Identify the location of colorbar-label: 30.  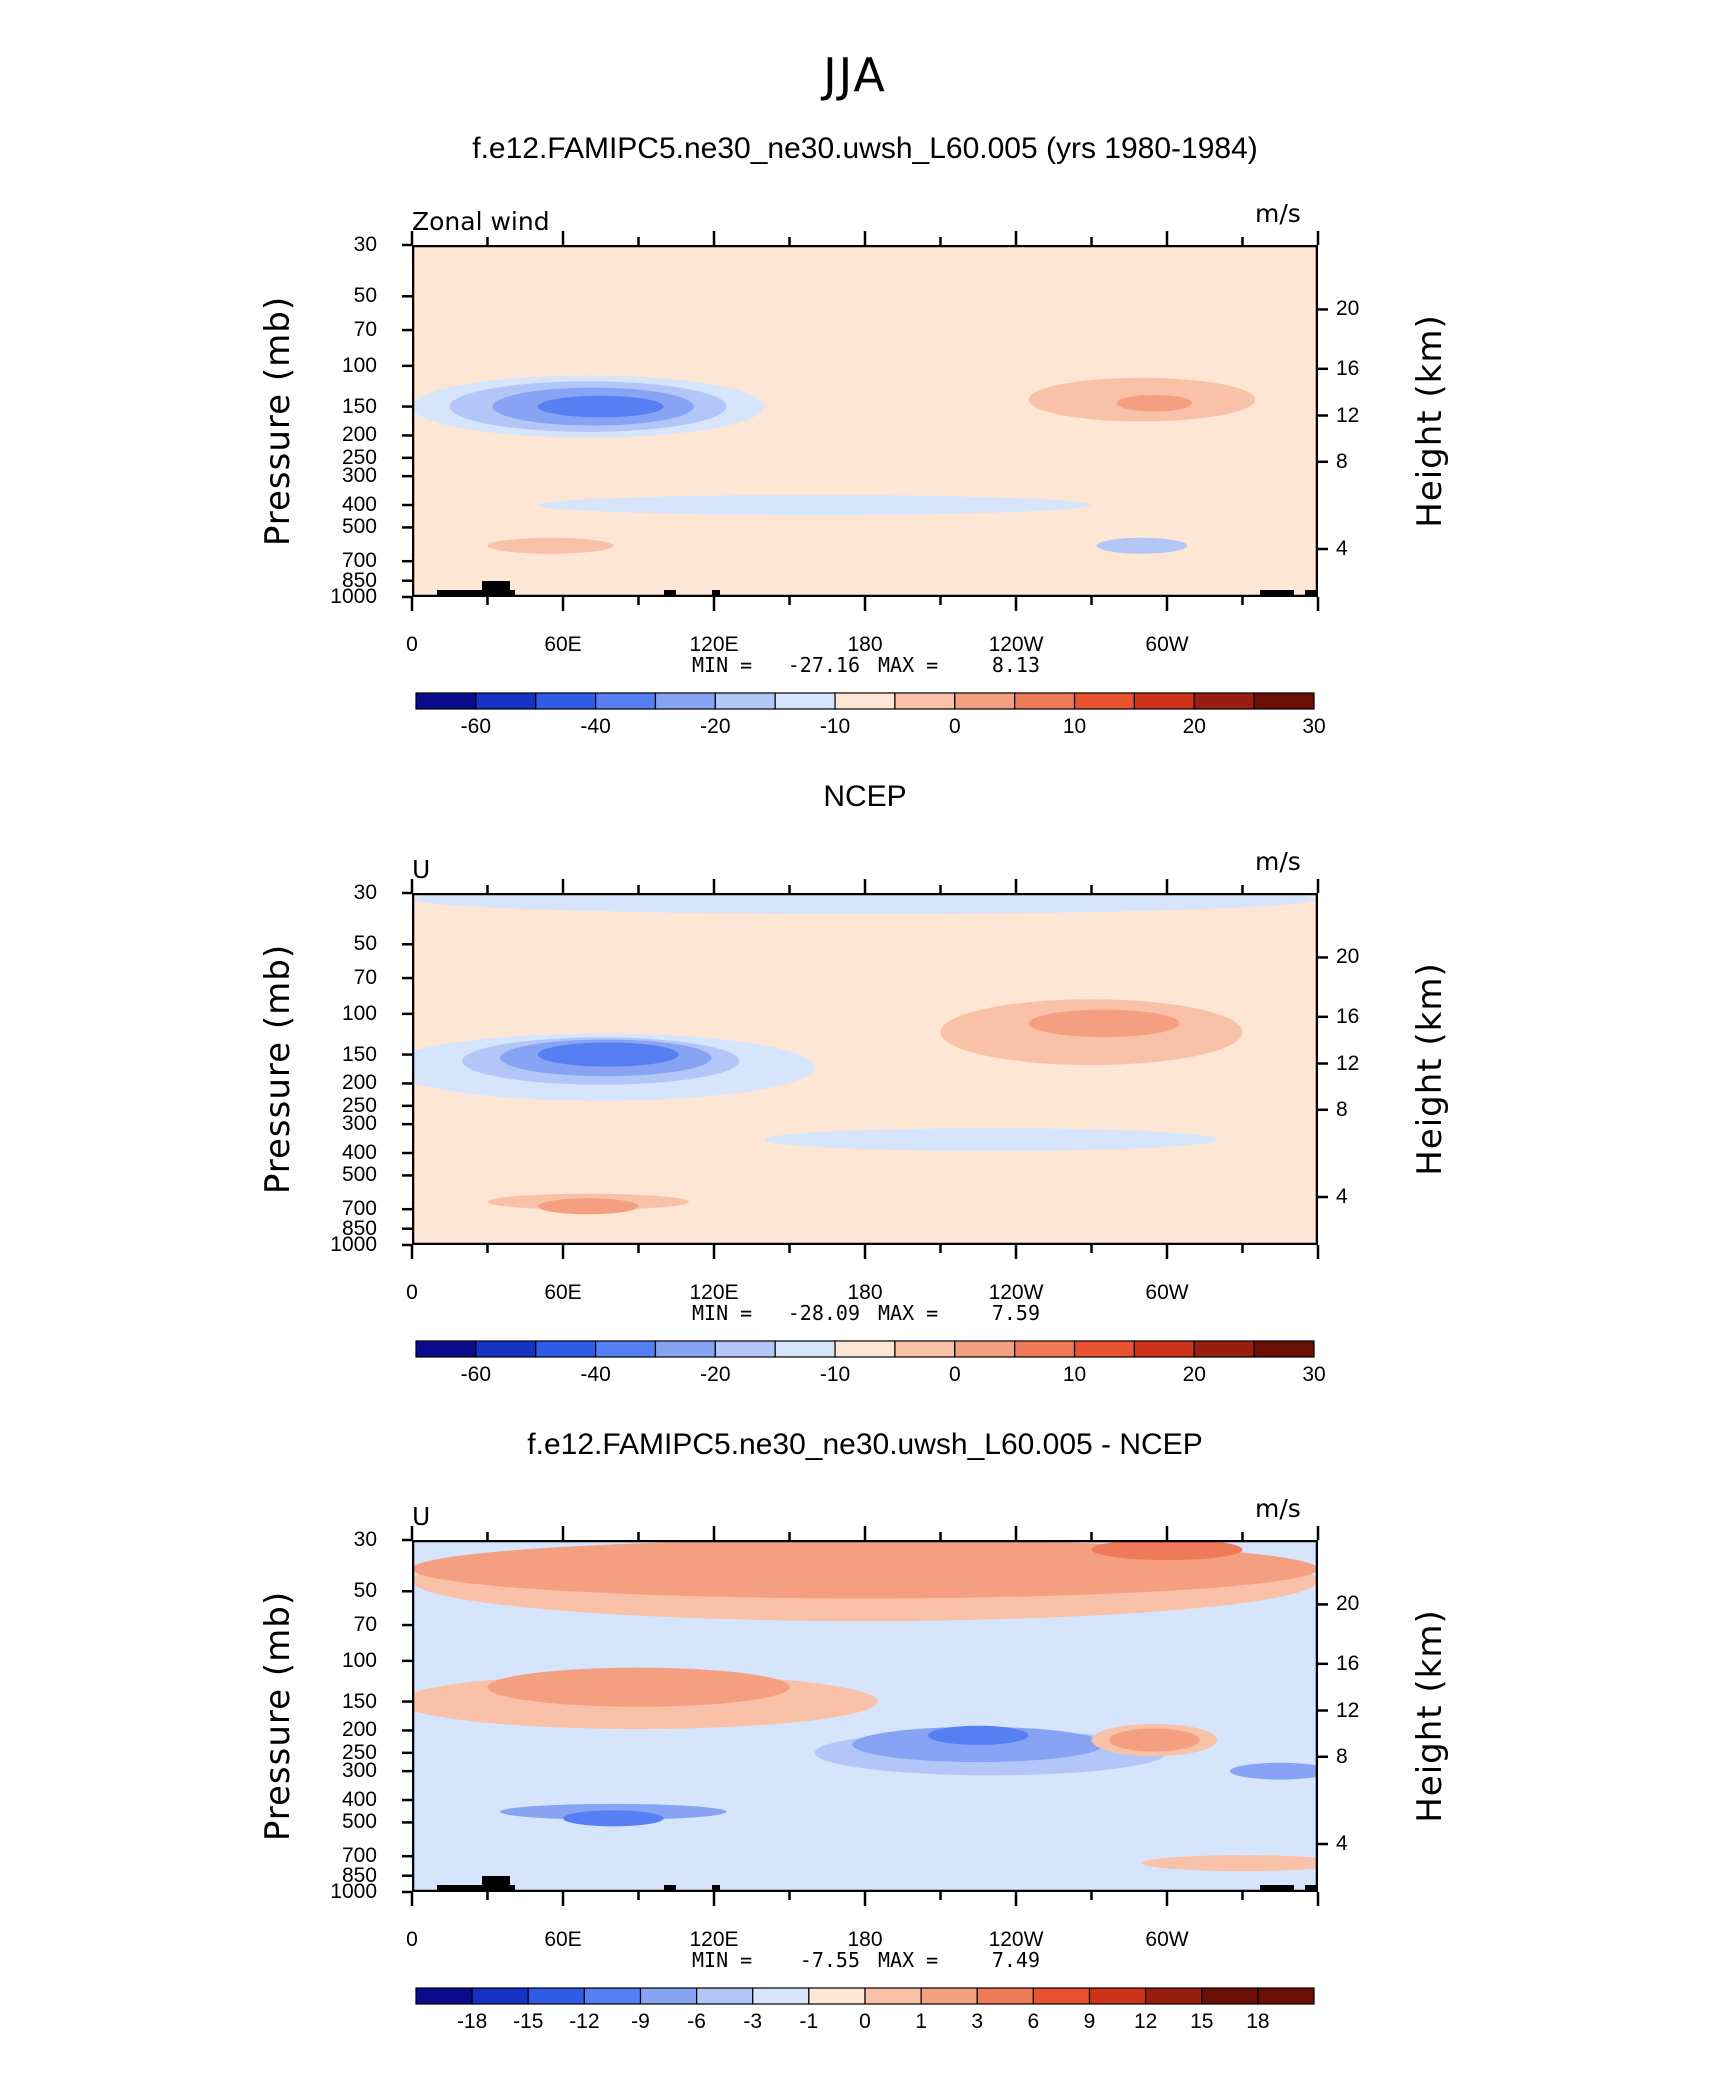
(1314, 726).